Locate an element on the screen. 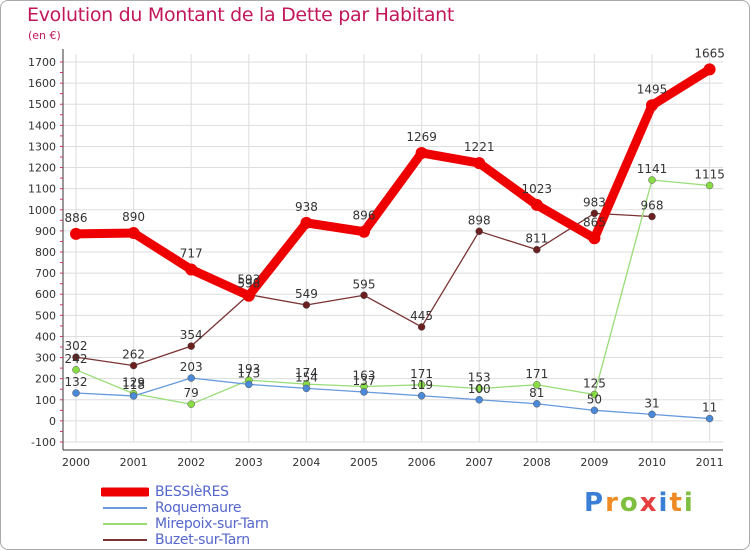  y-tick-label: 500 is located at coordinates (45, 315).